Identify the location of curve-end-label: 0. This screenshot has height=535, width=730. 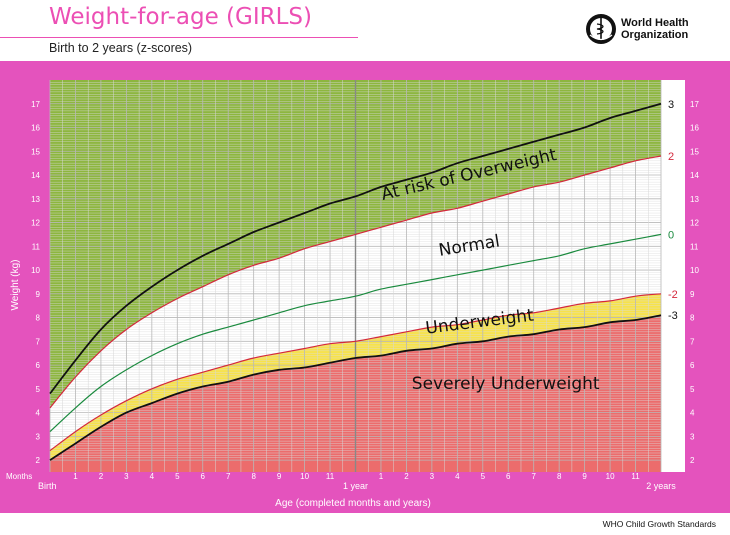
(671, 235).